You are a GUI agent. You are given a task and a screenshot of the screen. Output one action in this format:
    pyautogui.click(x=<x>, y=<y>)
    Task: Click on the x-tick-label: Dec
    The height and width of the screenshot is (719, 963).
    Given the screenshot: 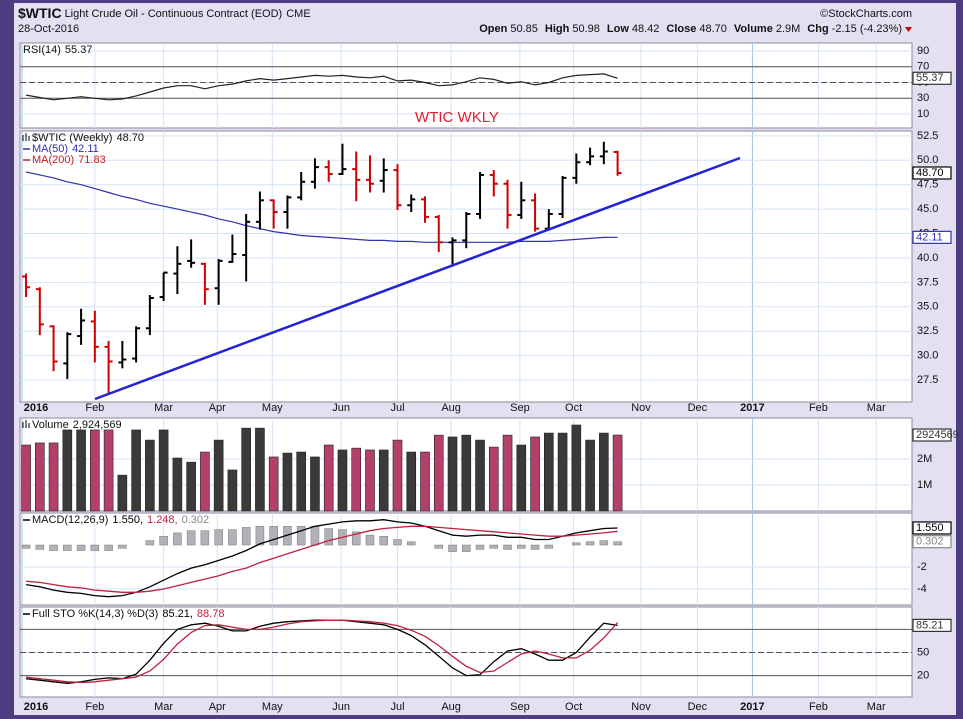 What is the action you would take?
    pyautogui.click(x=698, y=408)
    